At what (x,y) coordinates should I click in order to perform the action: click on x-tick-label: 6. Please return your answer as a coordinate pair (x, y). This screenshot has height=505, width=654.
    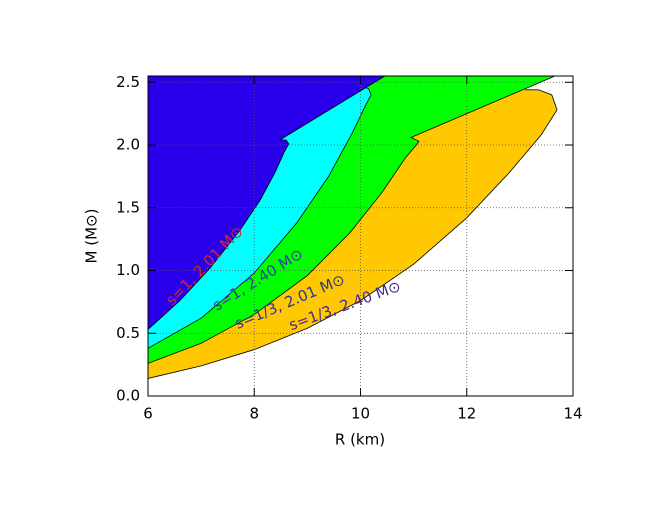
    Looking at the image, I should click on (148, 414).